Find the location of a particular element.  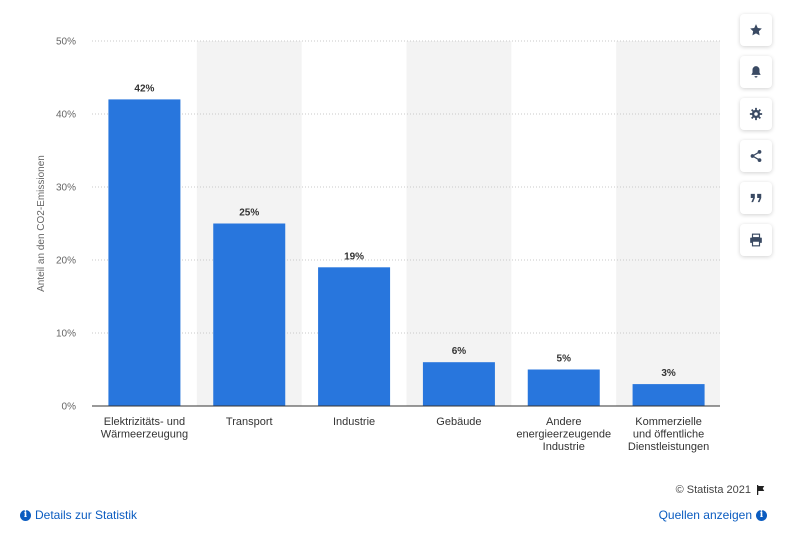

y-tick-label: 50% is located at coordinates (66, 42).